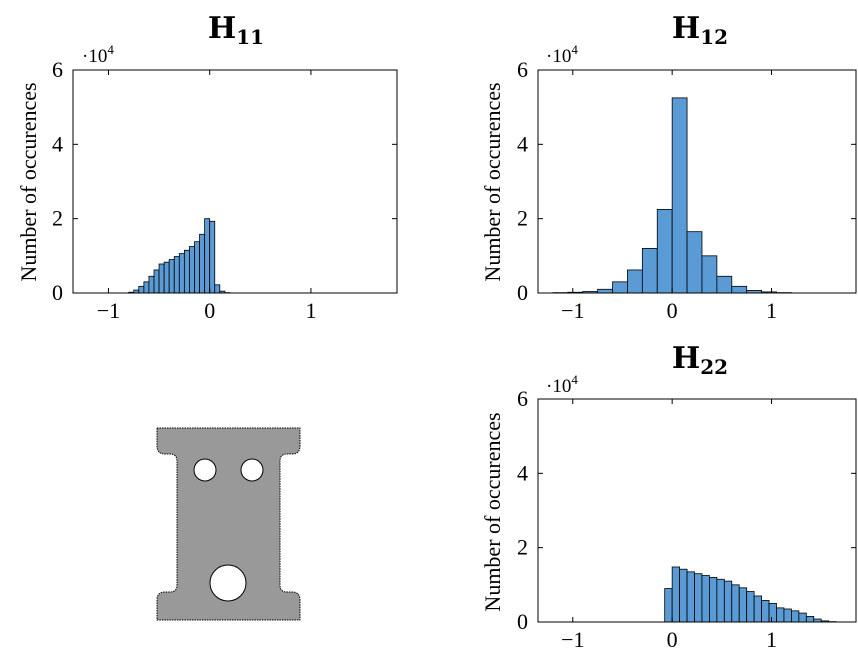  What do you see at coordinates (700, 360) in the screenshot?
I see `chart-title: H22` at bounding box center [700, 360].